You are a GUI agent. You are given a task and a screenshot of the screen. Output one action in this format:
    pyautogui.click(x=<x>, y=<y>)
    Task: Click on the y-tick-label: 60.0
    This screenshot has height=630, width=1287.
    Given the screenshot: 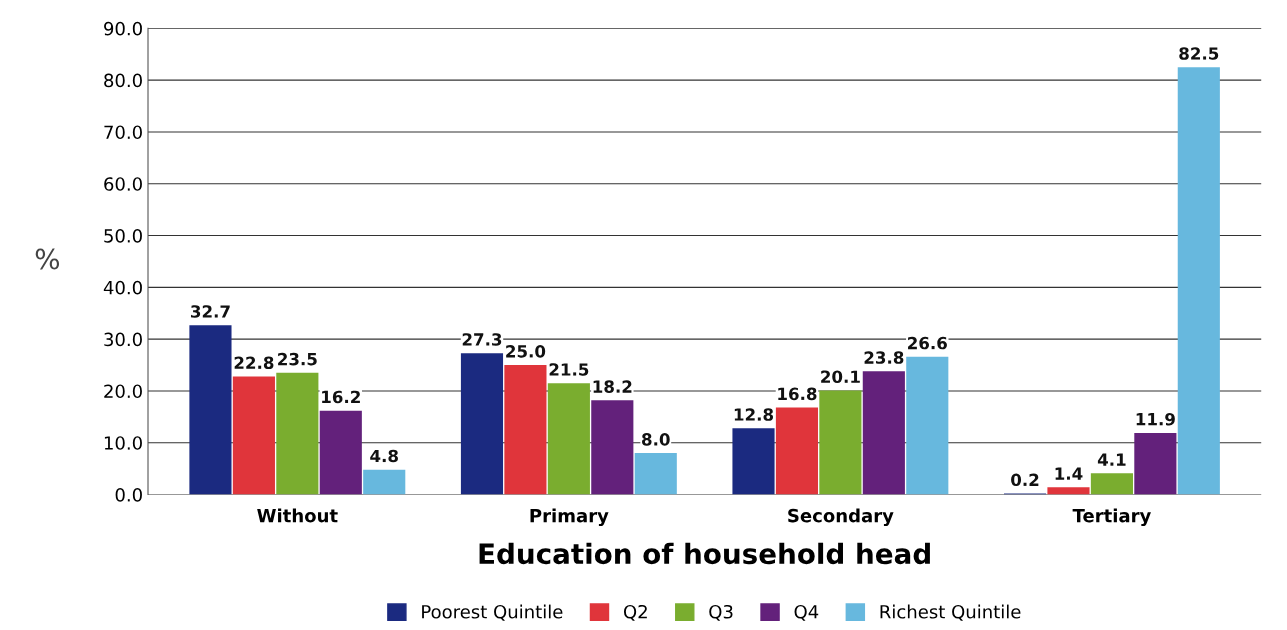 What is the action you would take?
    pyautogui.click(x=123, y=184)
    